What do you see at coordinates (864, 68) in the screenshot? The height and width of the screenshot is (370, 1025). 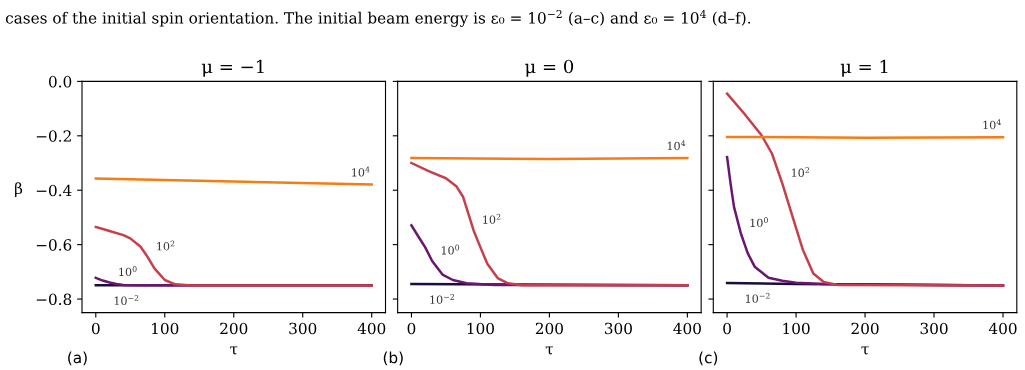 I see `chart-title: μ = 1` at bounding box center [864, 68].